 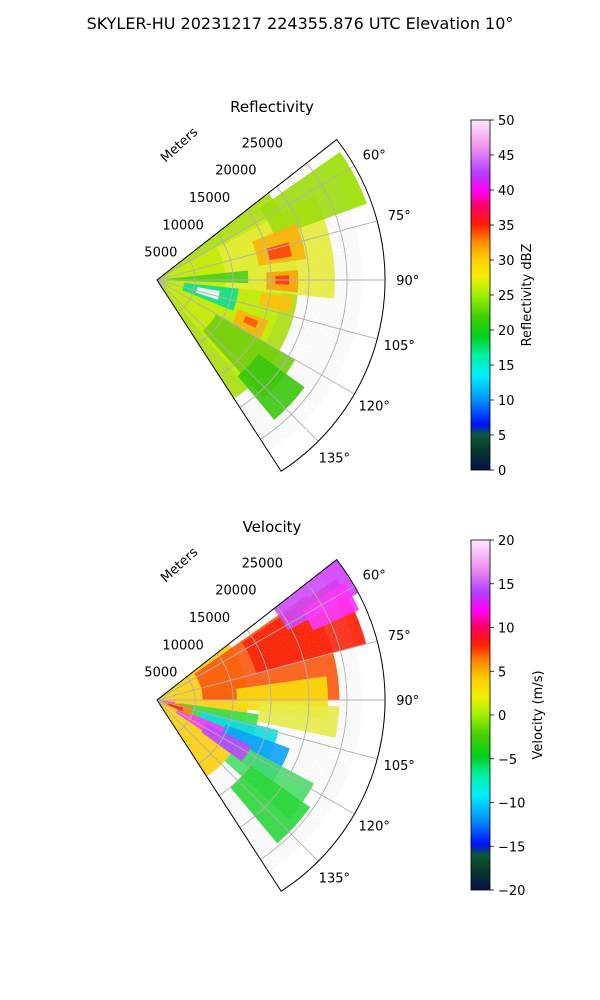 I want to click on velocity-colorbar-bar, so click(x=480, y=715).